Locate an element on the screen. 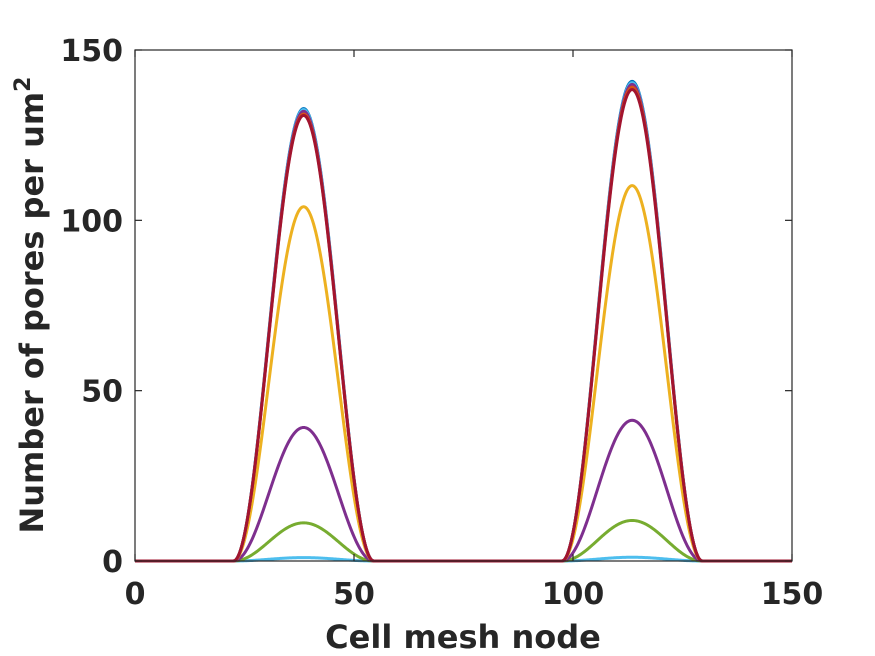 The height and width of the screenshot is (656, 875). y-tick-label: 150 is located at coordinates (91, 51).